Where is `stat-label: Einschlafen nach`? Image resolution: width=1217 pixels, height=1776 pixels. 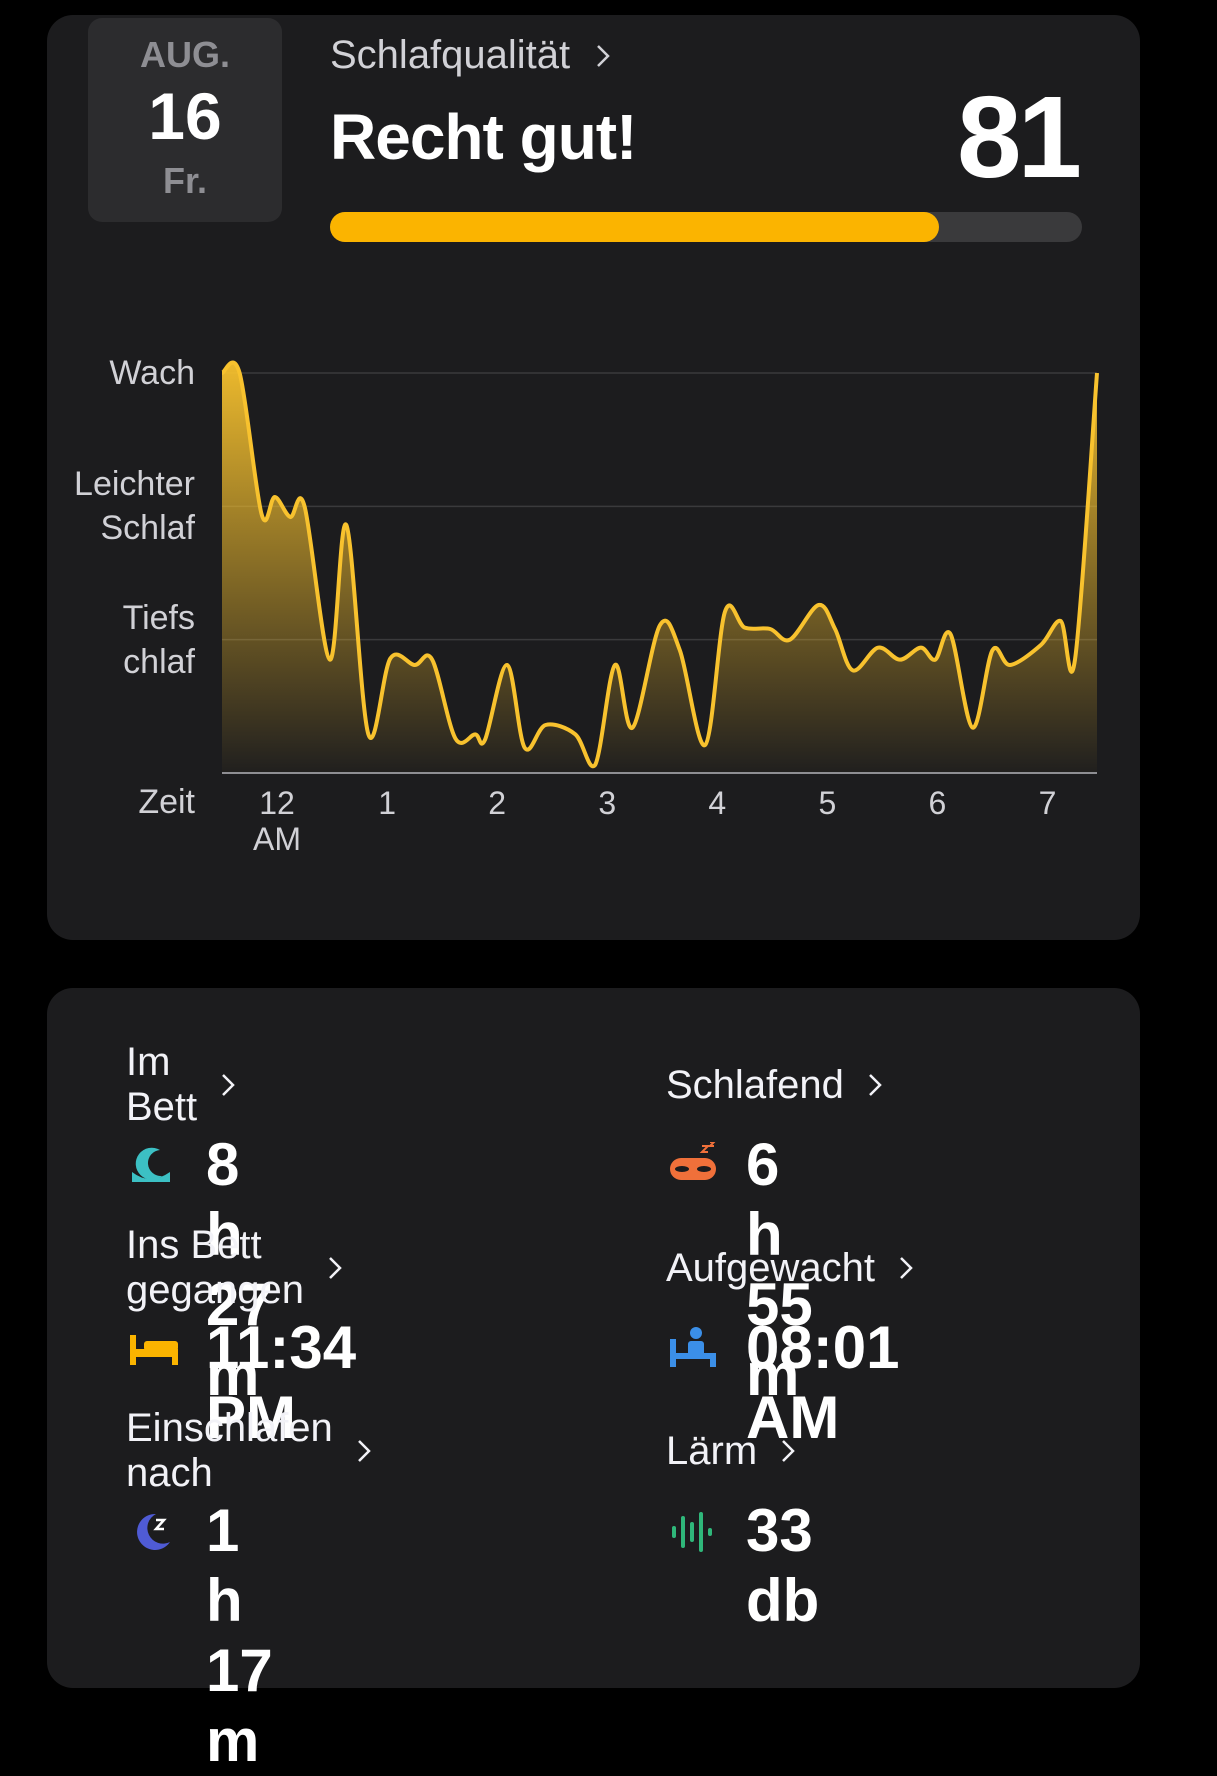 stat-label: Einschlafen nach is located at coordinates (248, 1450).